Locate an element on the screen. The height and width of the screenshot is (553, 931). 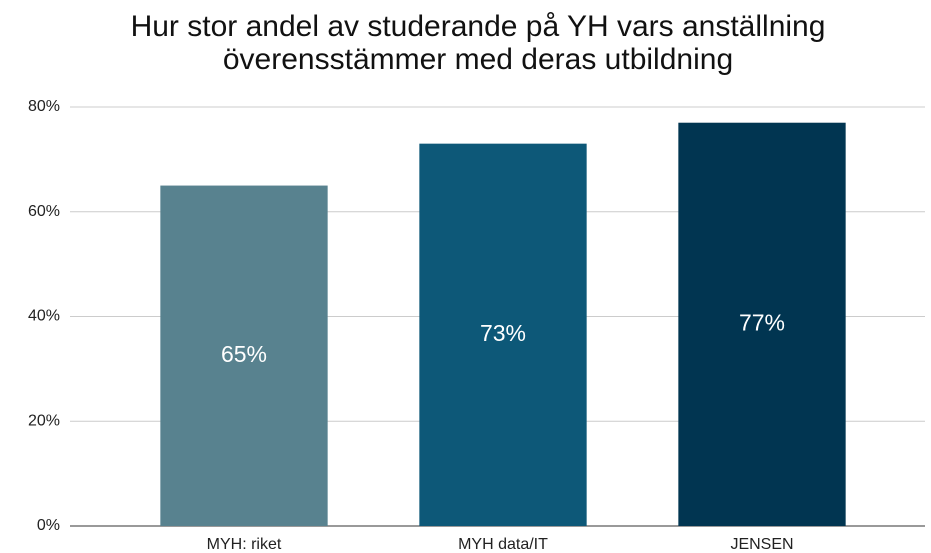
x-tick-label: JENSEN is located at coordinates (761, 544).